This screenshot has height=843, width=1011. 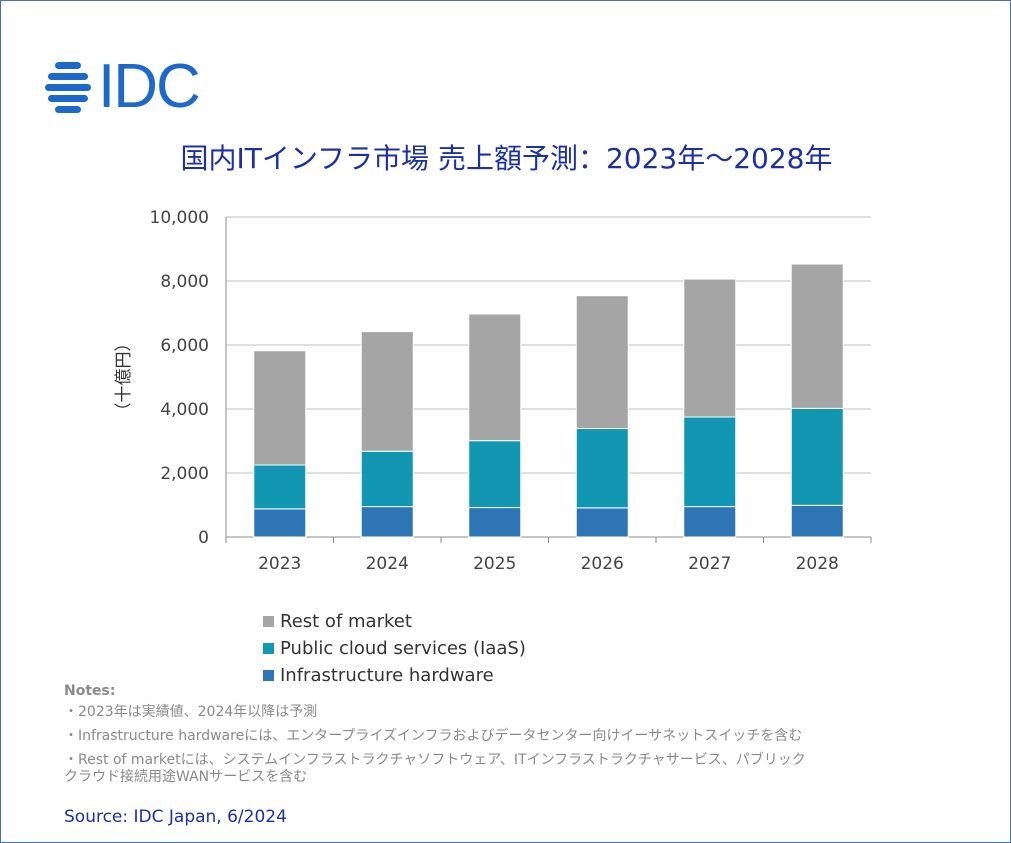 What do you see at coordinates (203, 538) in the screenshot?
I see `y-tick-label: 0` at bounding box center [203, 538].